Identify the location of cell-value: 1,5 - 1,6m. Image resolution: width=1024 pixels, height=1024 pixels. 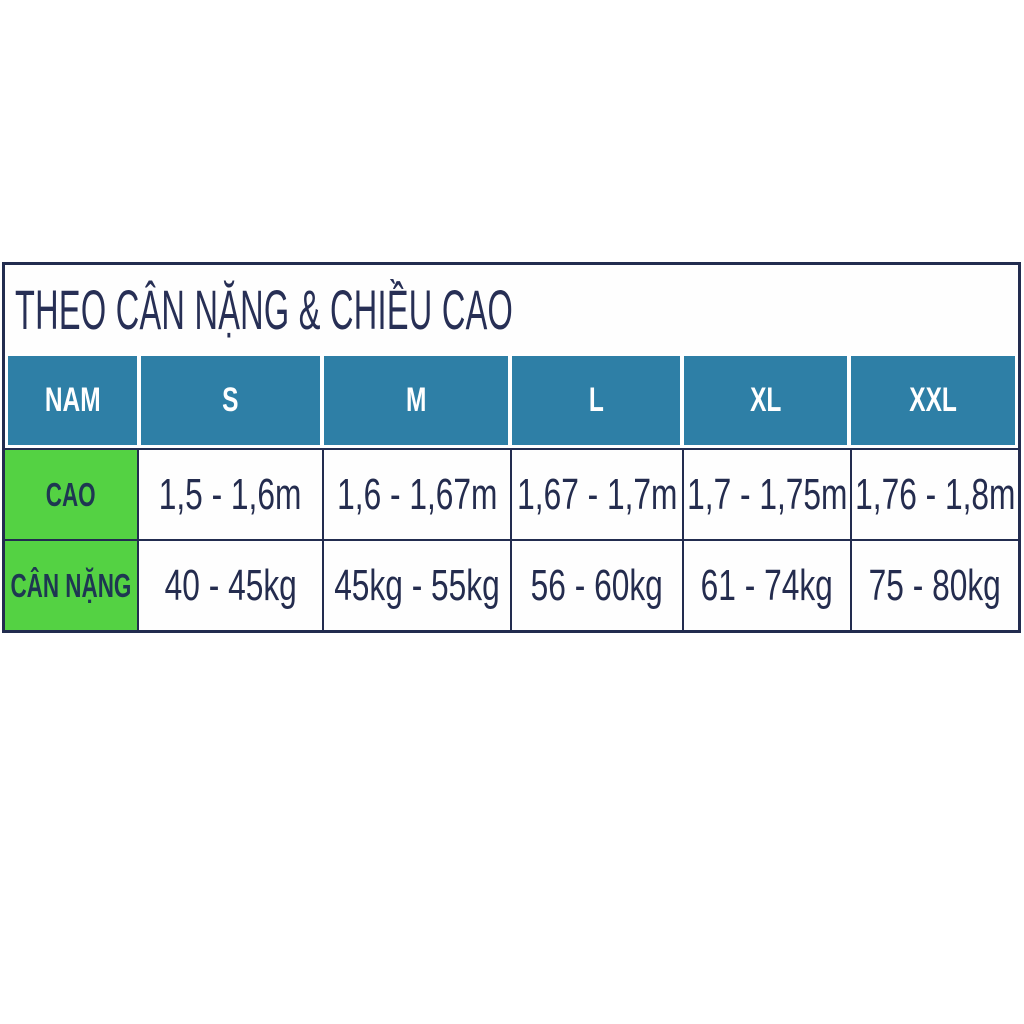
(230, 494).